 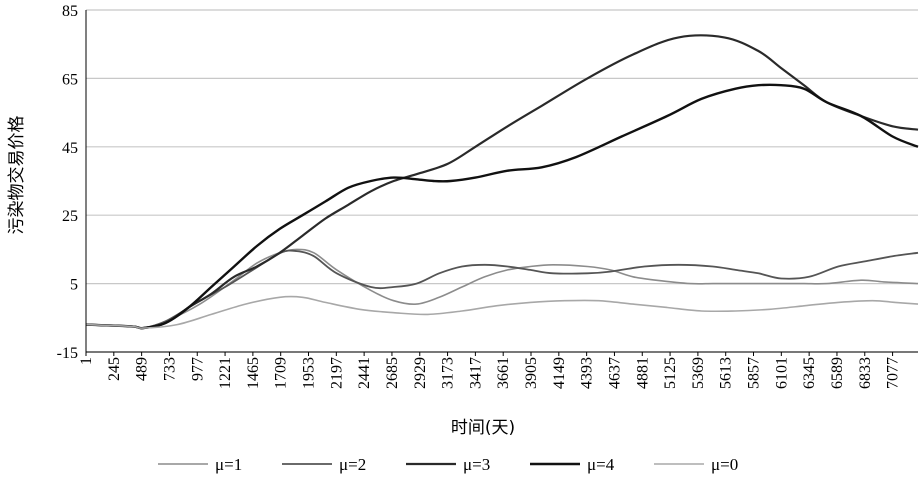 What do you see at coordinates (70, 148) in the screenshot?
I see `y-tick-label: 45` at bounding box center [70, 148].